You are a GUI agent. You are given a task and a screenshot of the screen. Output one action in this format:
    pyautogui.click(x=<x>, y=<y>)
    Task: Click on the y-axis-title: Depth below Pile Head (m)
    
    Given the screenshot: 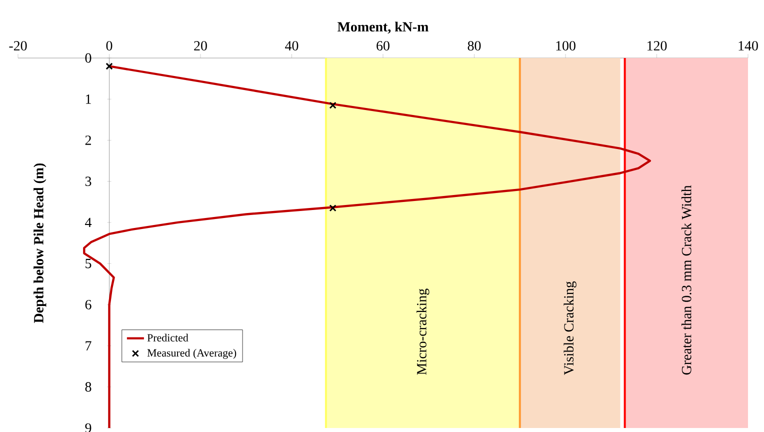 What is the action you would take?
    pyautogui.click(x=40, y=243)
    